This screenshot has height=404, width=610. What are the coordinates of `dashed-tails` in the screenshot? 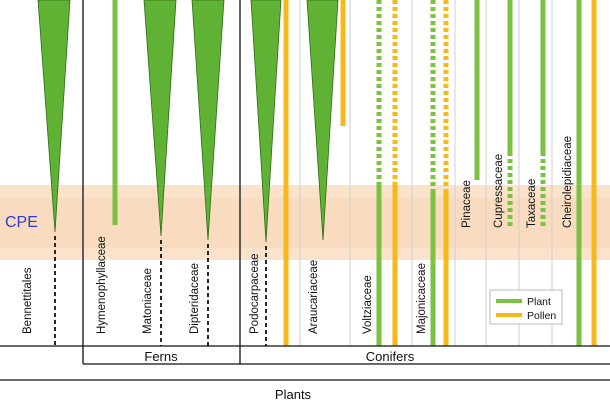 It's located at (160, 291).